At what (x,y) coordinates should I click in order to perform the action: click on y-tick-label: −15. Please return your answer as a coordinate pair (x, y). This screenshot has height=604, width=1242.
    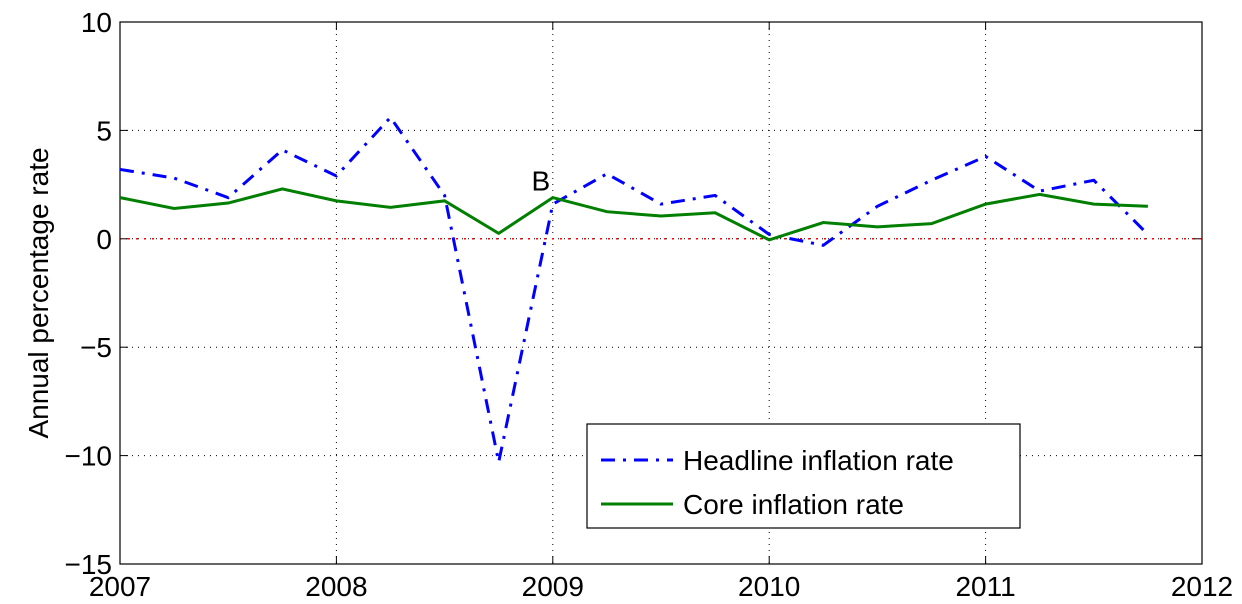
    Looking at the image, I should click on (89, 564).